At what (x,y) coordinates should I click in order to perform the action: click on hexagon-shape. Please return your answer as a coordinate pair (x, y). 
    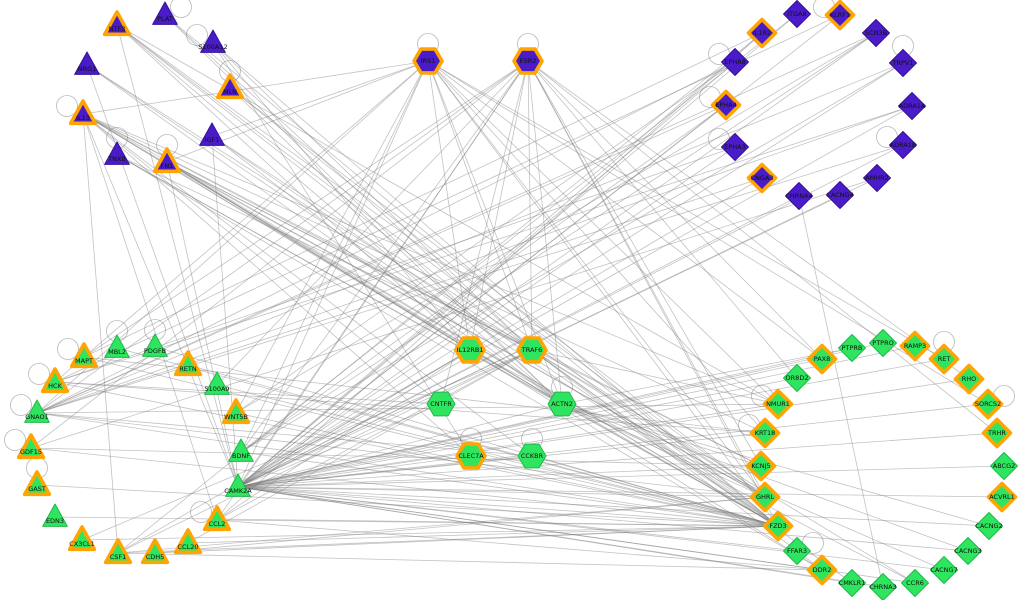
    Looking at the image, I should click on (471, 456).